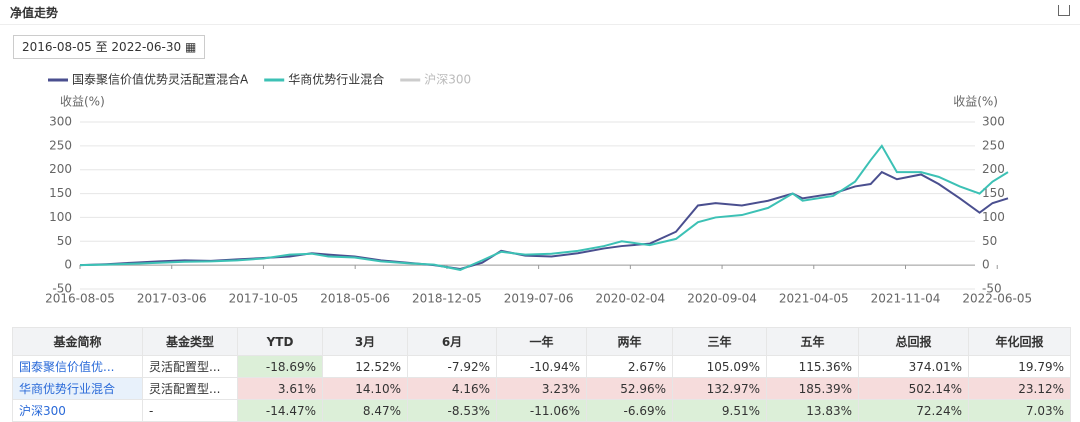 This screenshot has width=1080, height=422. I want to click on column-header: 三年, so click(719, 341).